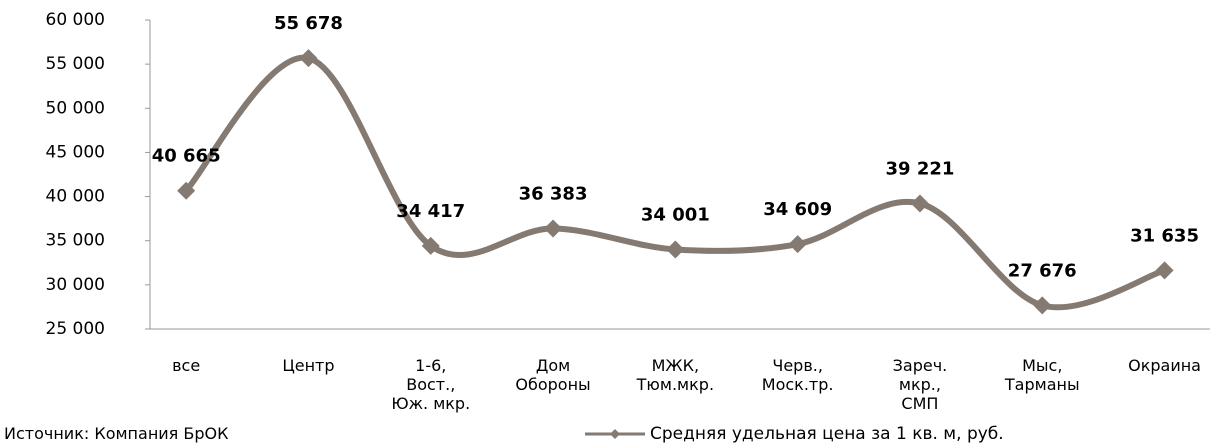 The height and width of the screenshot is (447, 1219). I want to click on y-tick-label: 35 000, so click(75, 241).